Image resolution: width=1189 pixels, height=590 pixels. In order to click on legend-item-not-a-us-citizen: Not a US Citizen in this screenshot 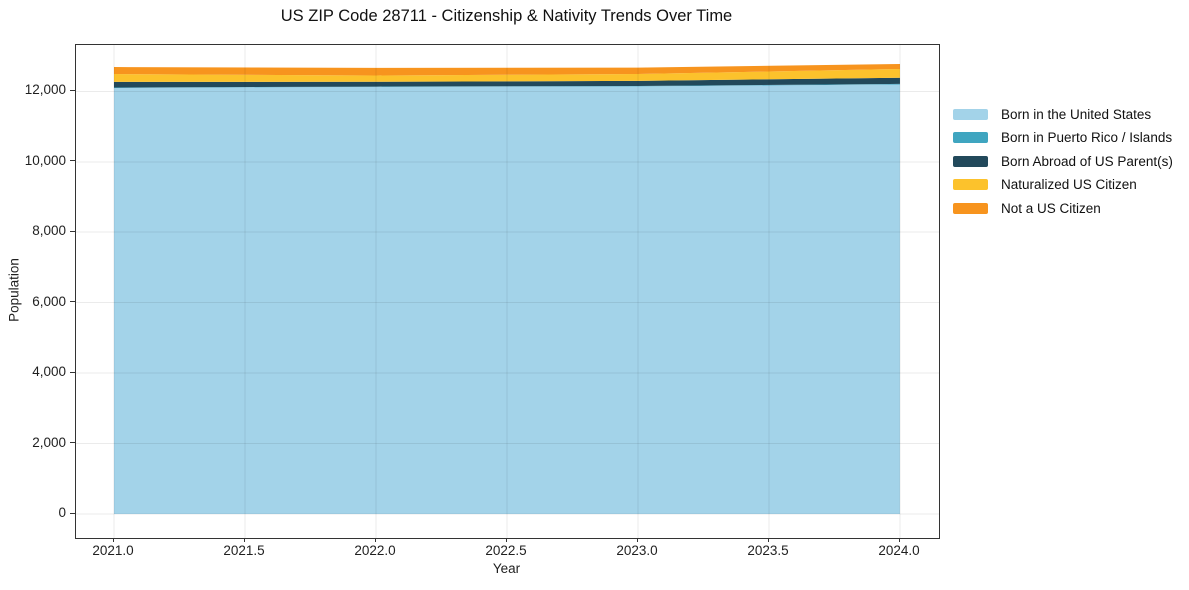, I will do `click(1063, 208)`.